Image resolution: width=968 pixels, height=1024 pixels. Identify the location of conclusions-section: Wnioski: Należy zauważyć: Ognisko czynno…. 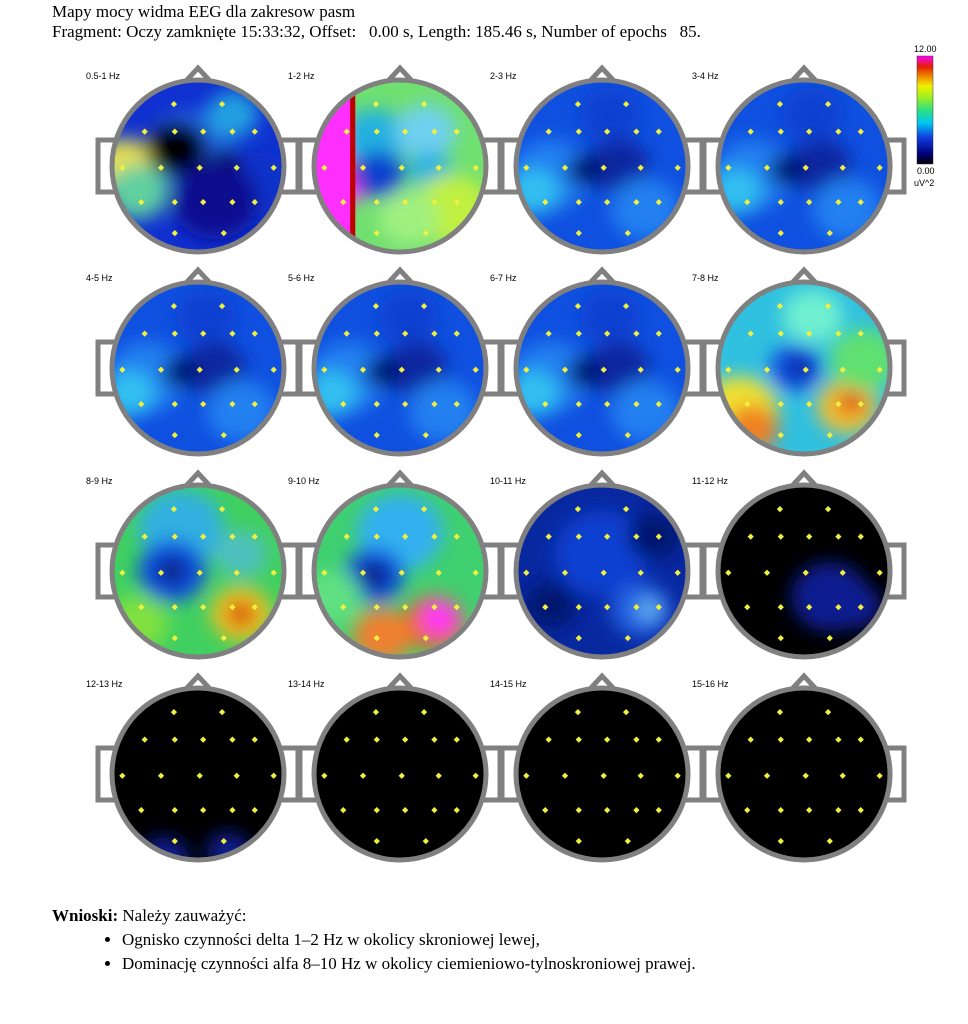
(492, 940).